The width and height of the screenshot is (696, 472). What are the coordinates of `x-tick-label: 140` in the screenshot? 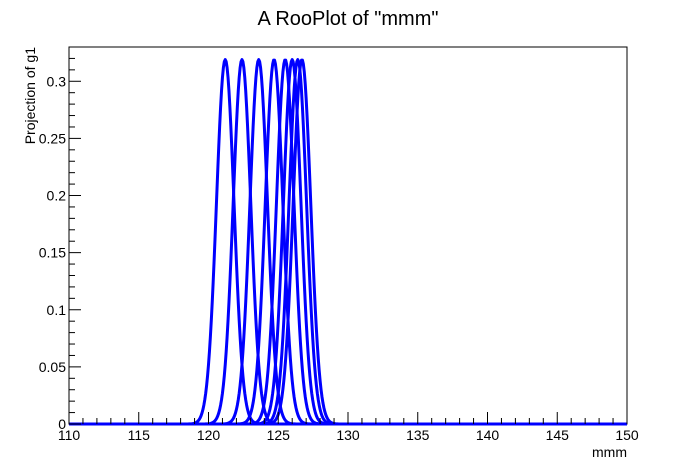 It's located at (488, 435).